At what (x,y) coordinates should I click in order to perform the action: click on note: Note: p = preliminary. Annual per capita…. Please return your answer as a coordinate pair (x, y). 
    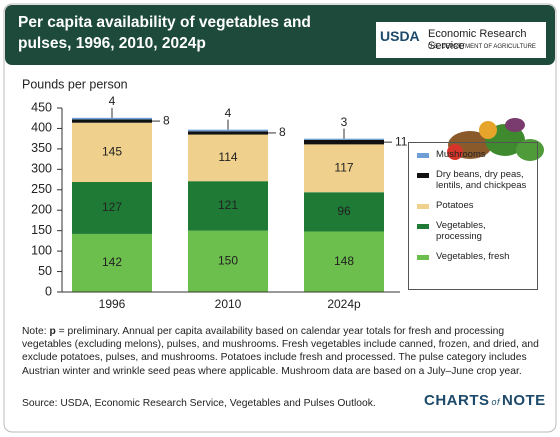
    Looking at the image, I should click on (282, 351).